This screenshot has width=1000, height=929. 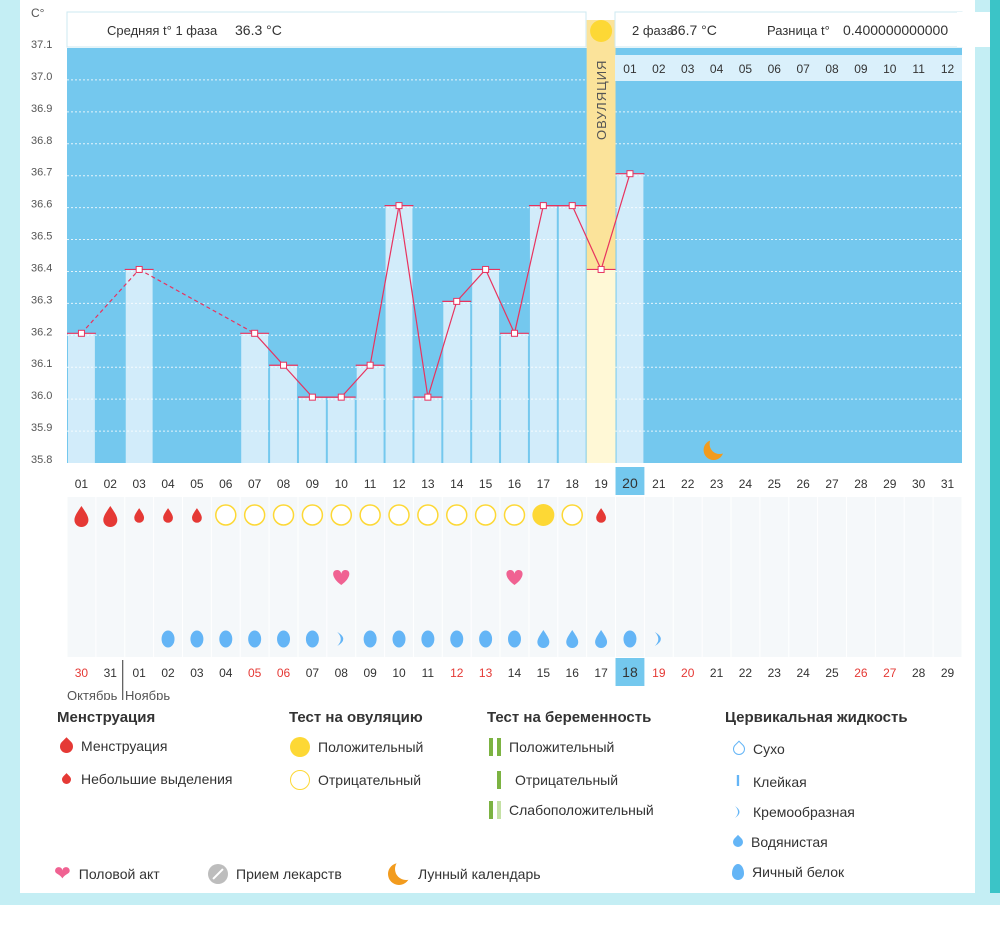 What do you see at coordinates (551, 747) in the screenshot?
I see `legend-pregnancy-positive: Положительный` at bounding box center [551, 747].